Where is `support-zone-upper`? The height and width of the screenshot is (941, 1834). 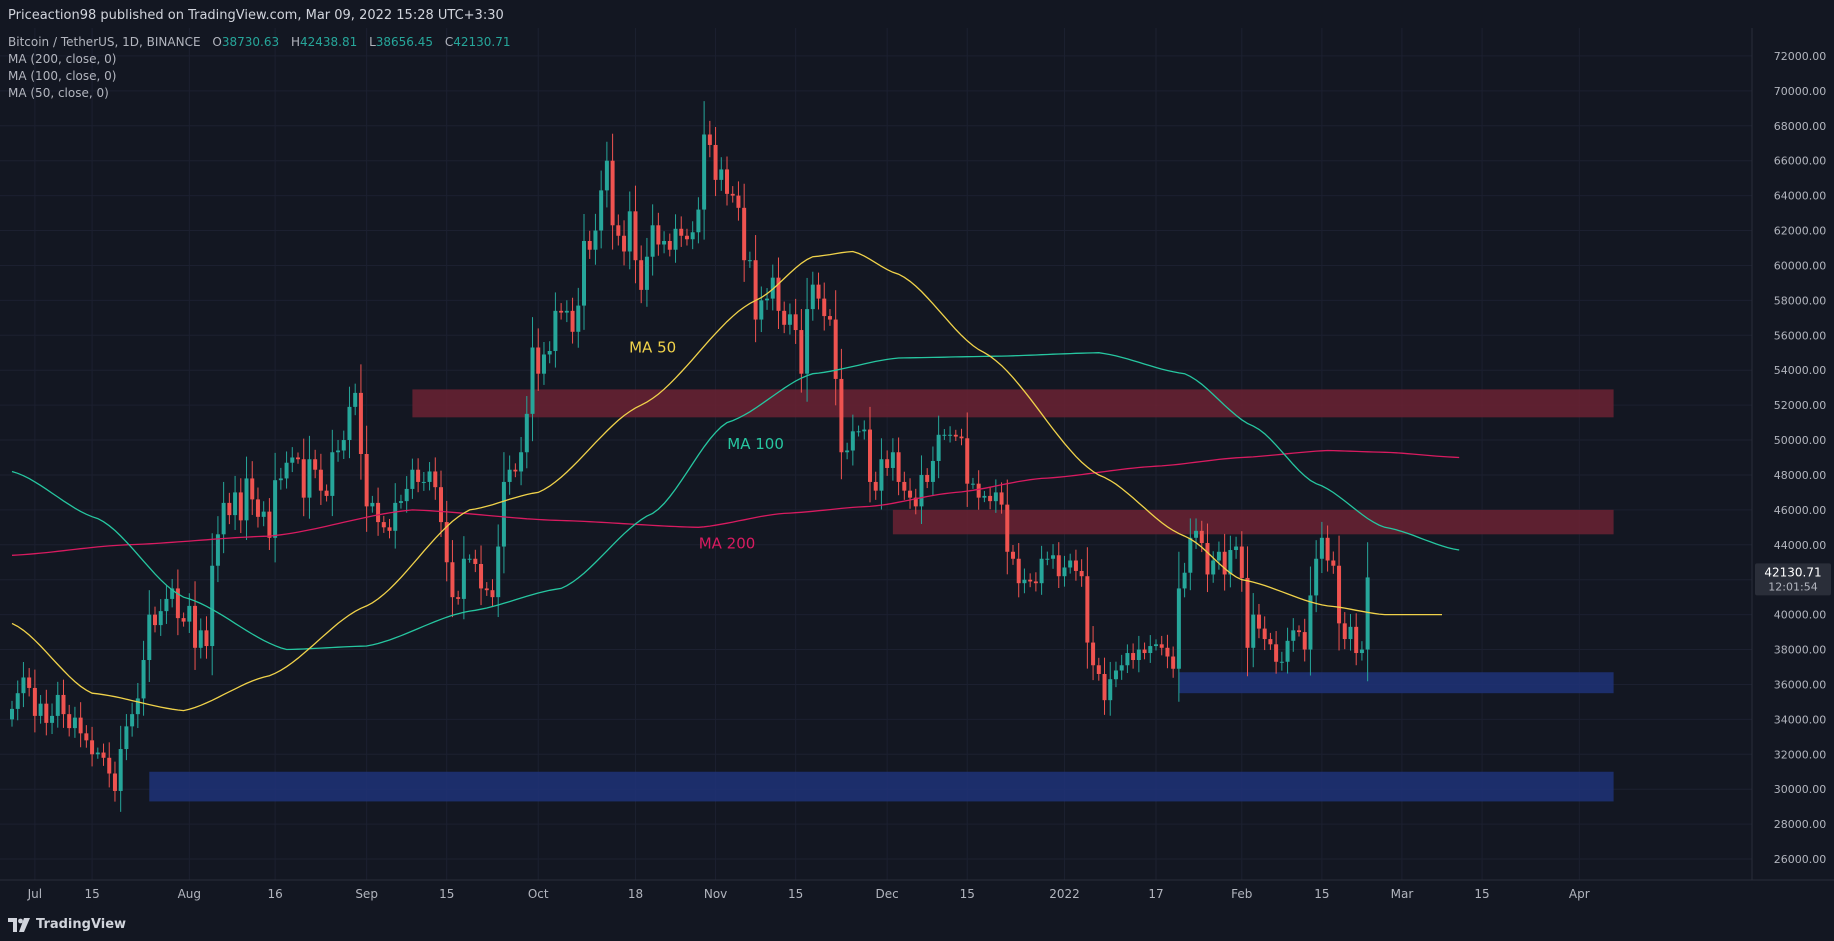
support-zone-upper is located at coordinates (1396, 683).